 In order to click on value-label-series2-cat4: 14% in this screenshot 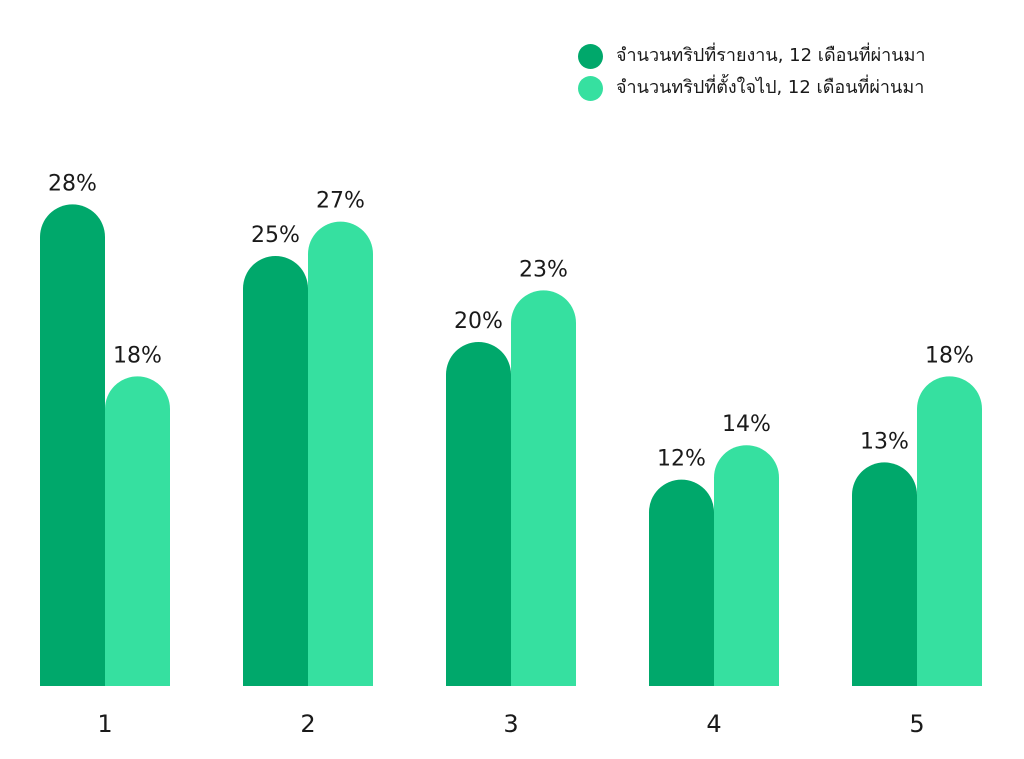, I will do `click(746, 424)`.